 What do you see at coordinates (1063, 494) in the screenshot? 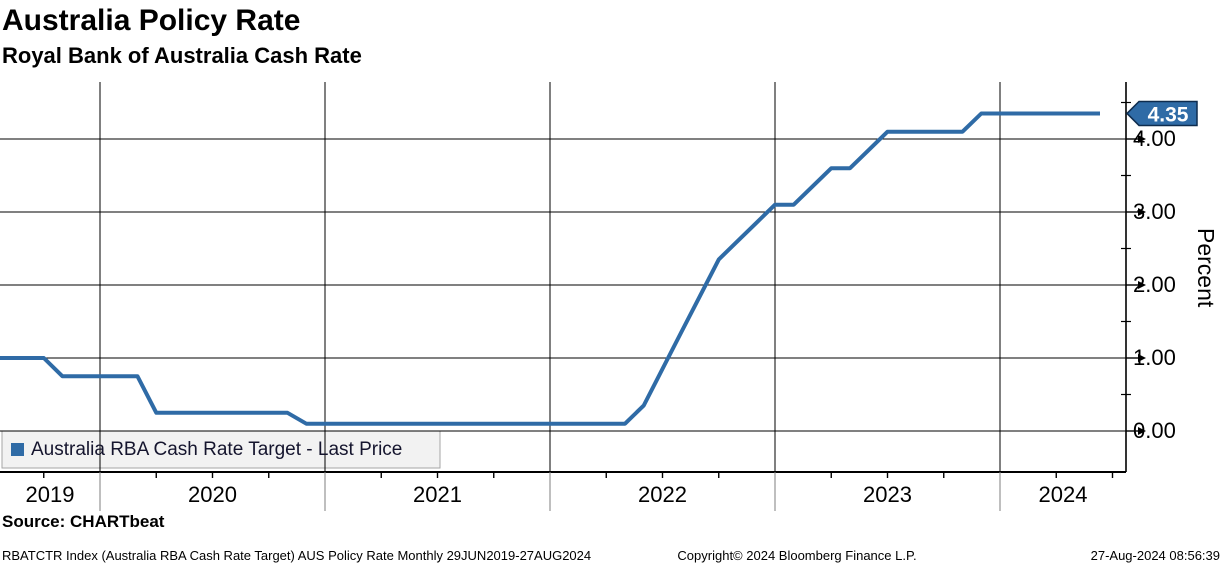
I see `x-year-label: 2024` at bounding box center [1063, 494].